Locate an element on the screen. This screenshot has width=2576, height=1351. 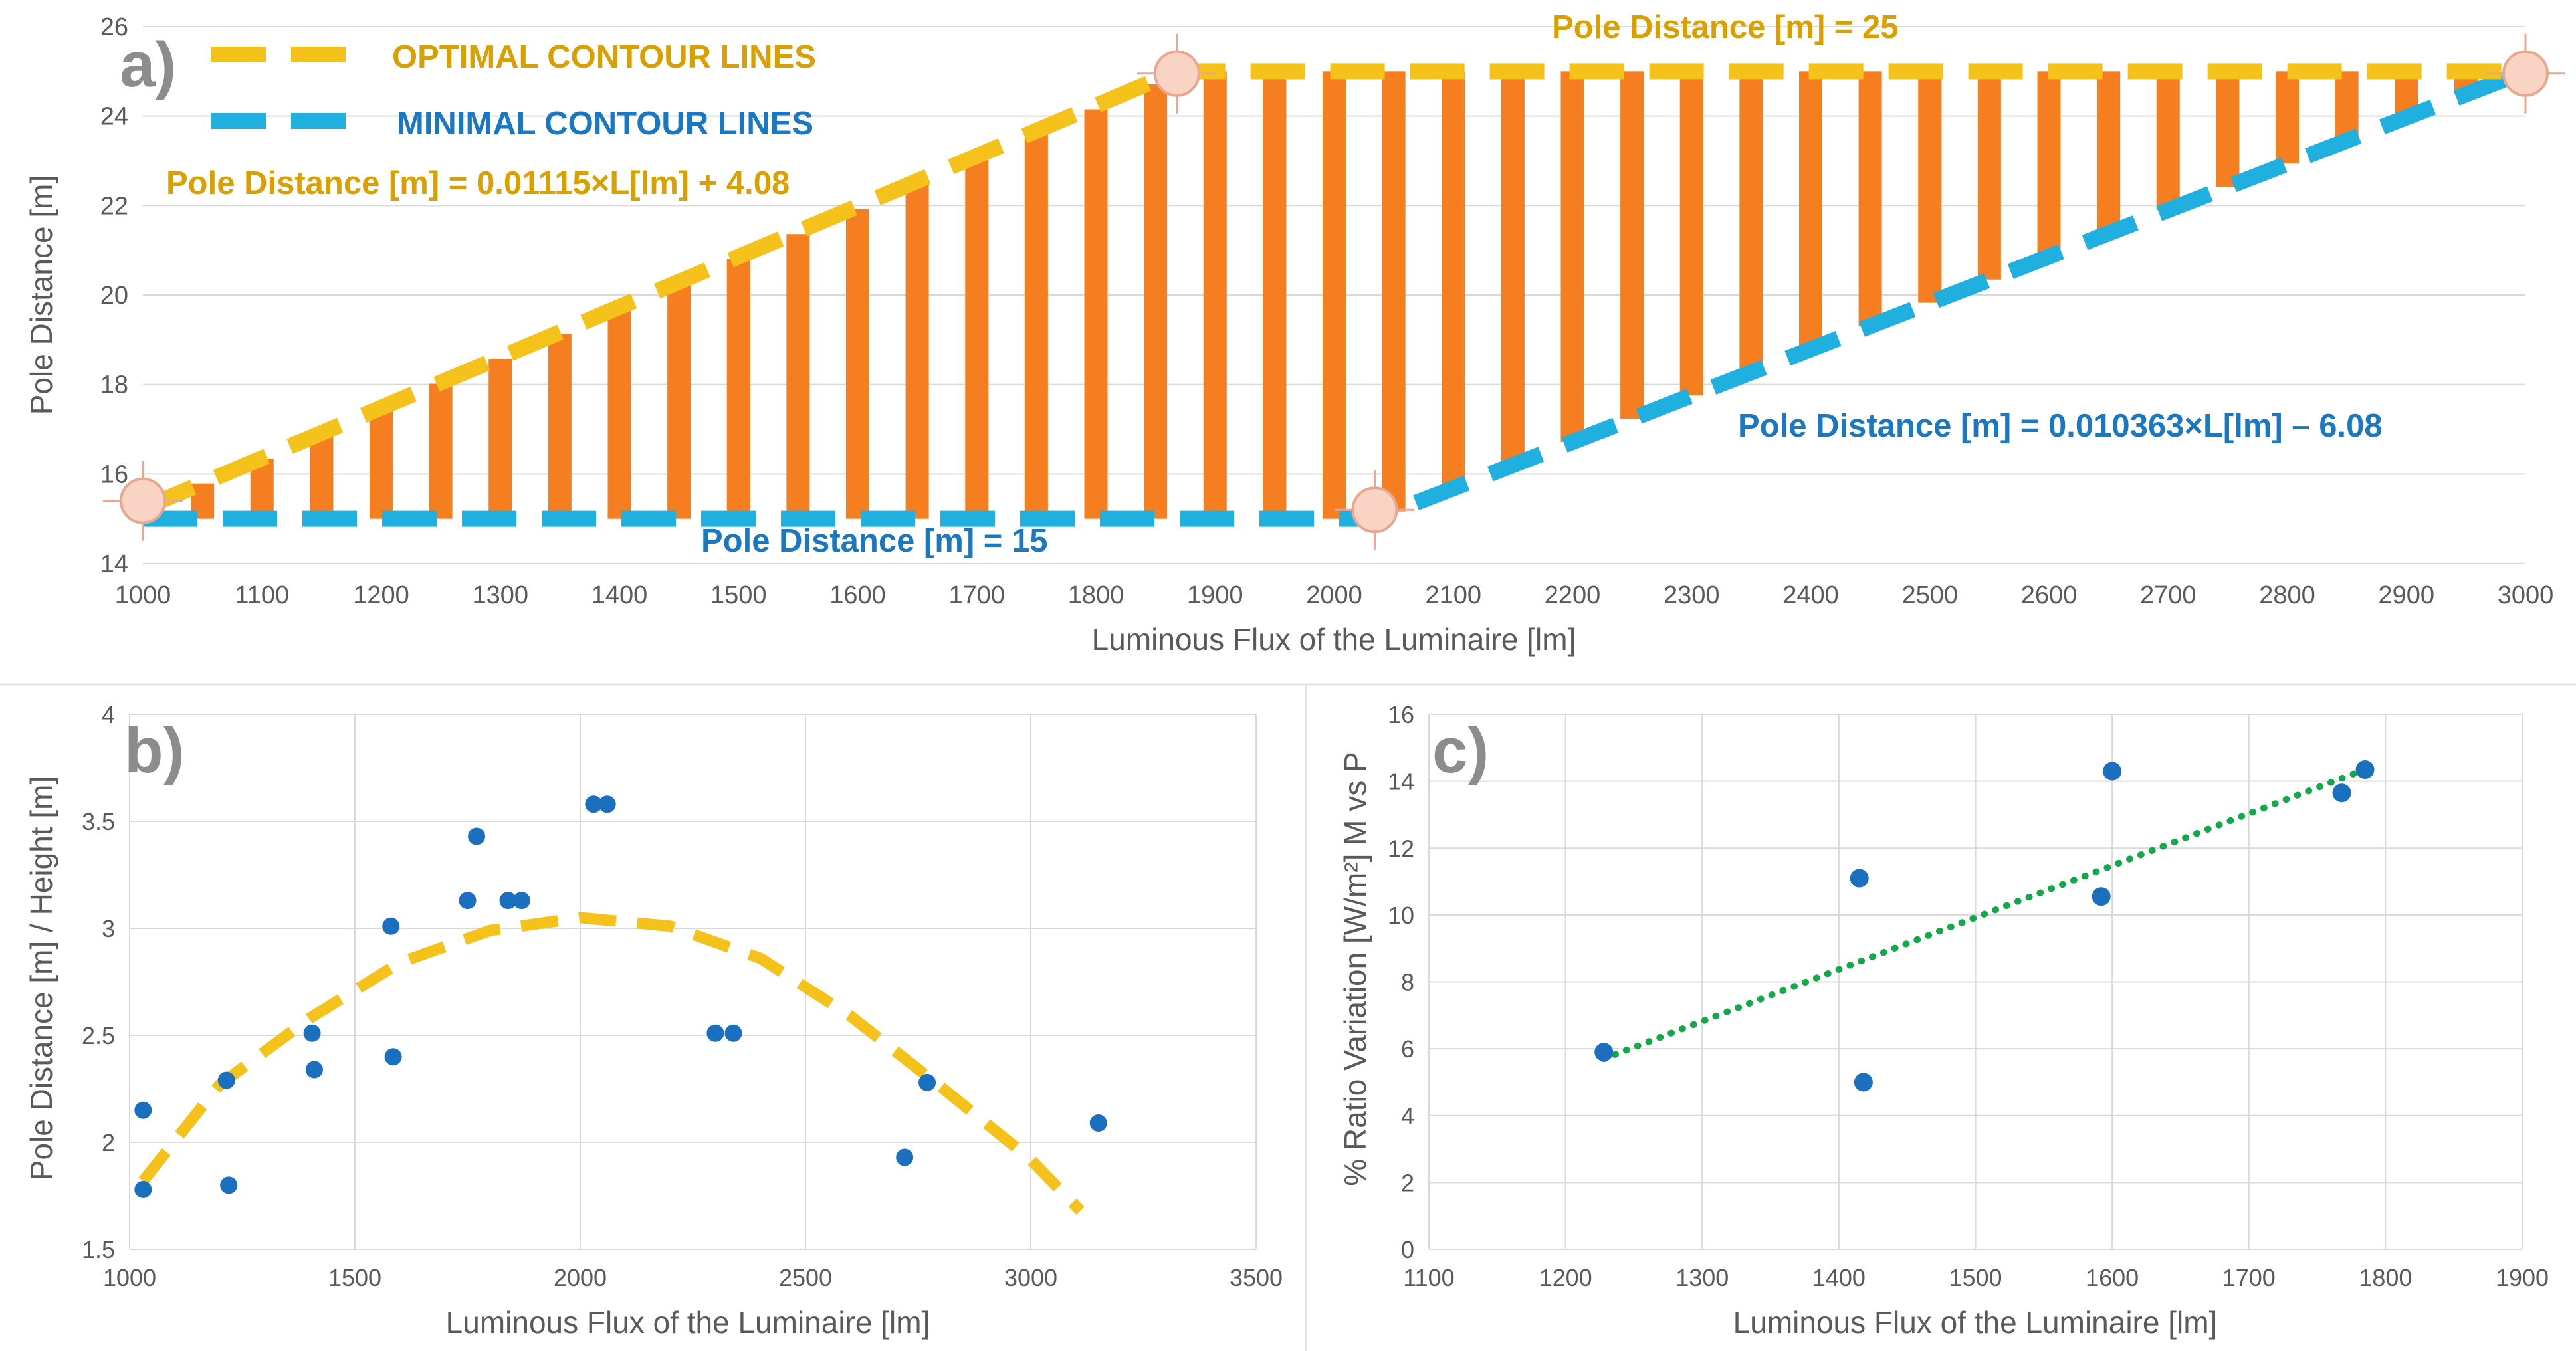
panel-b-x-ticks: 1000 1500 2000 2500 3000 3500 is located at coordinates (693, 1277).